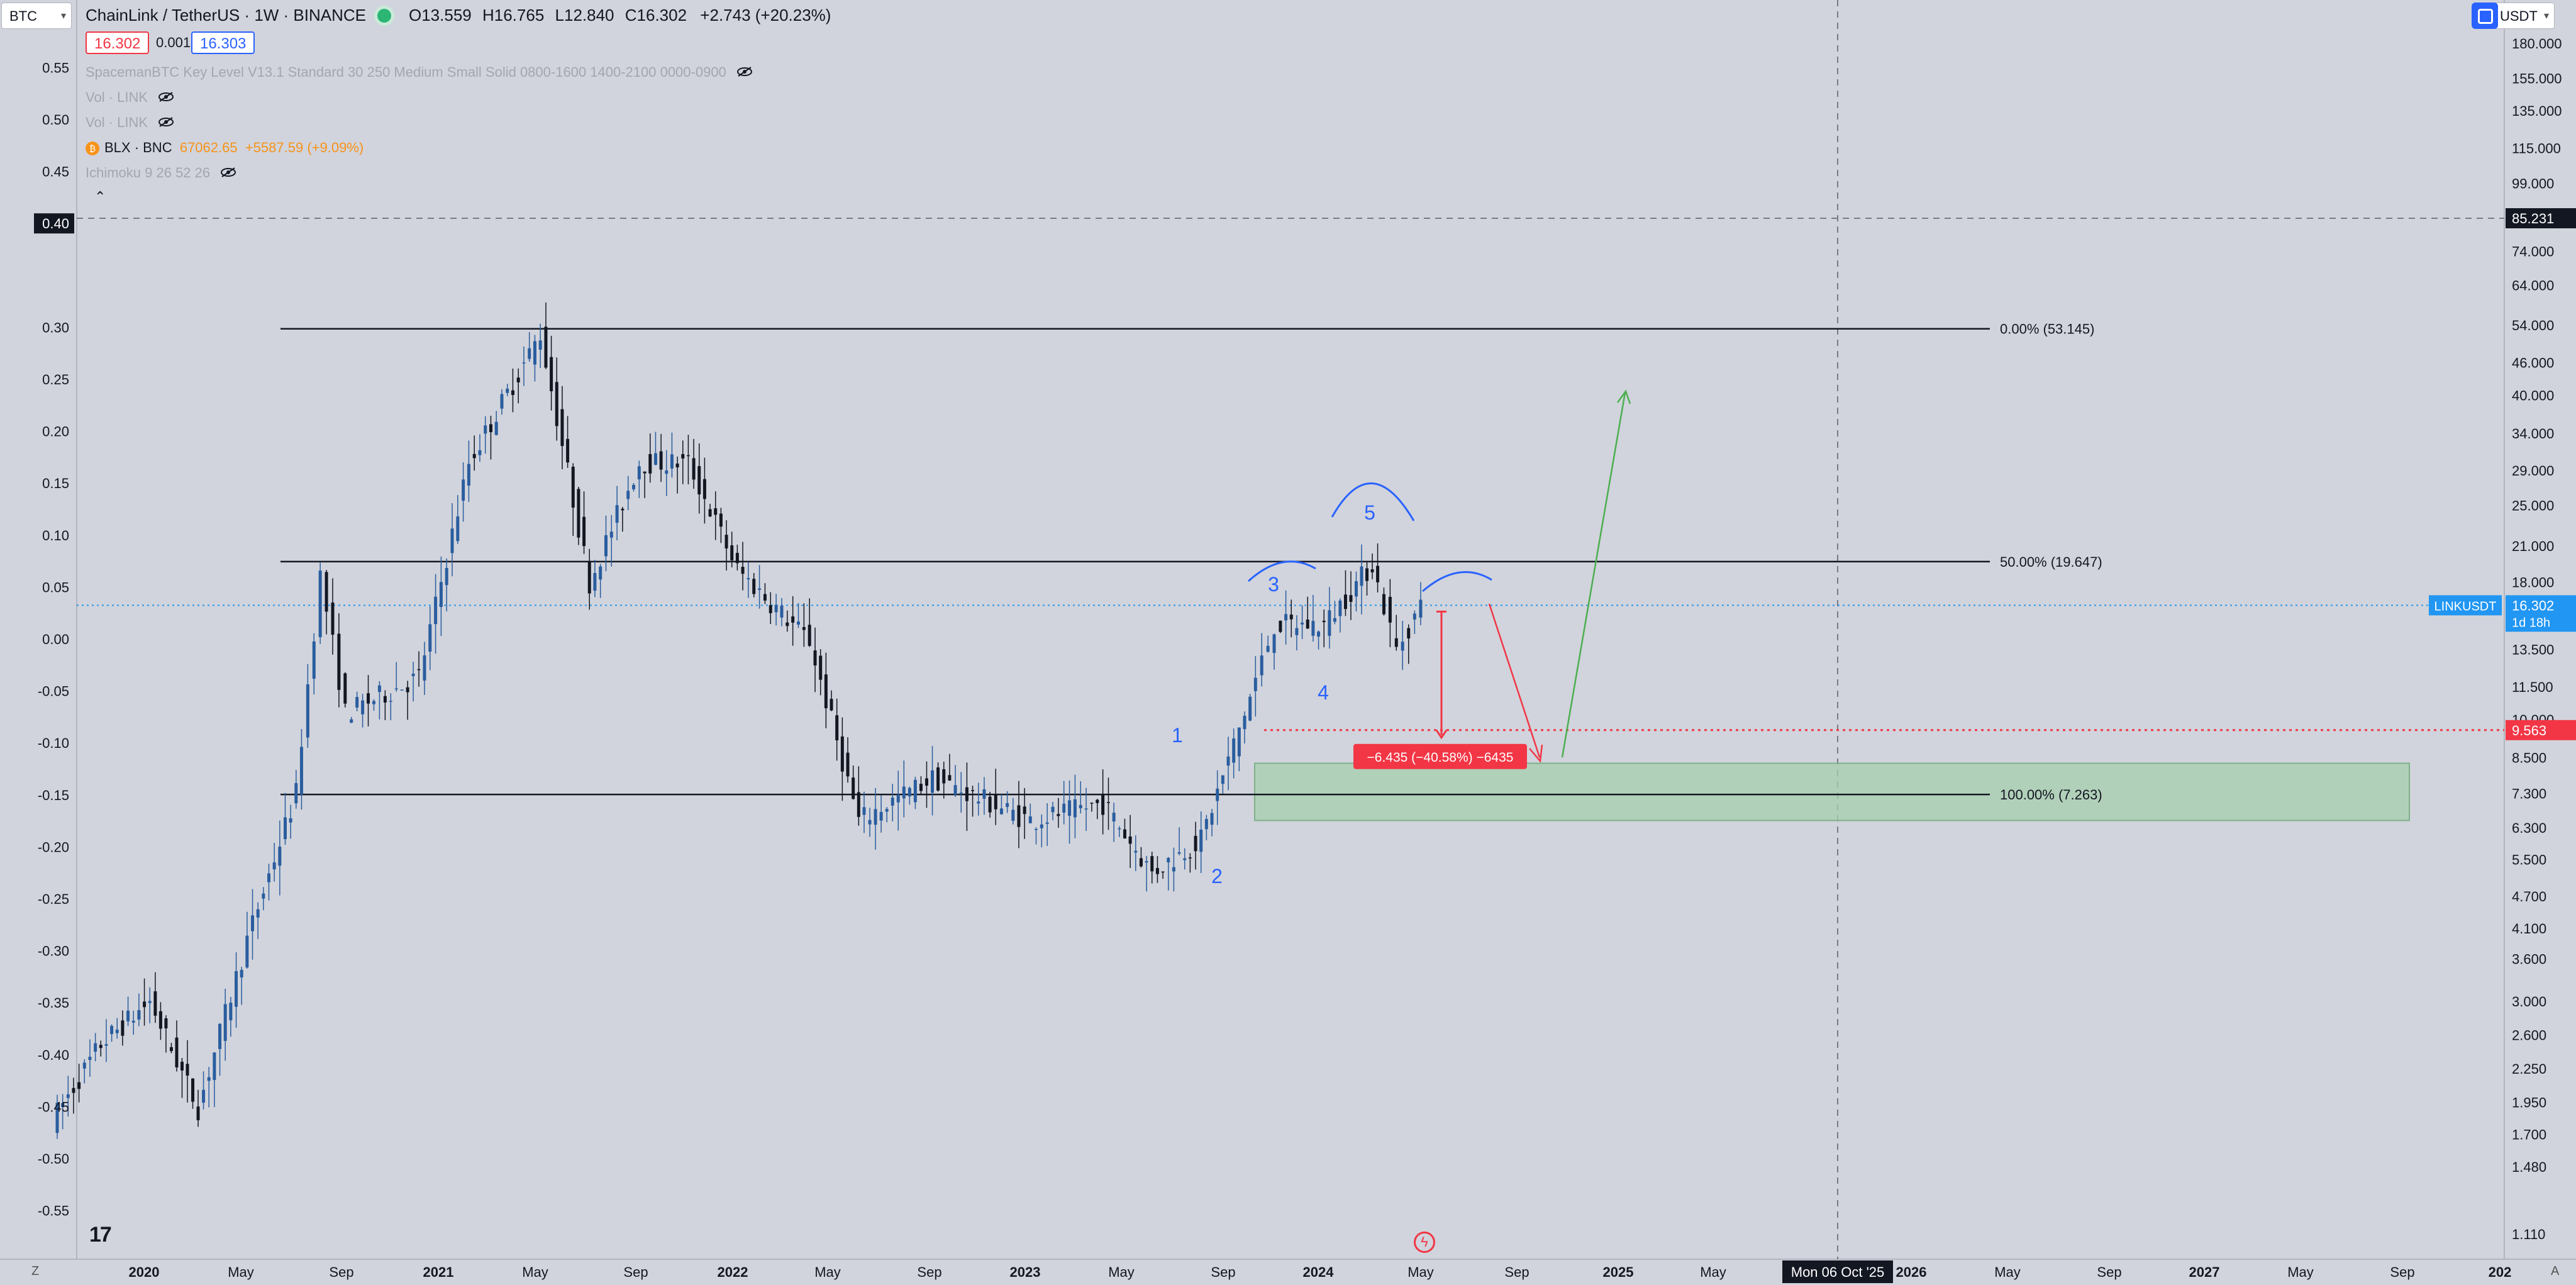 The image size is (2576, 1285). Describe the element at coordinates (2465, 605) in the screenshot. I see `series-tag-box` at that location.